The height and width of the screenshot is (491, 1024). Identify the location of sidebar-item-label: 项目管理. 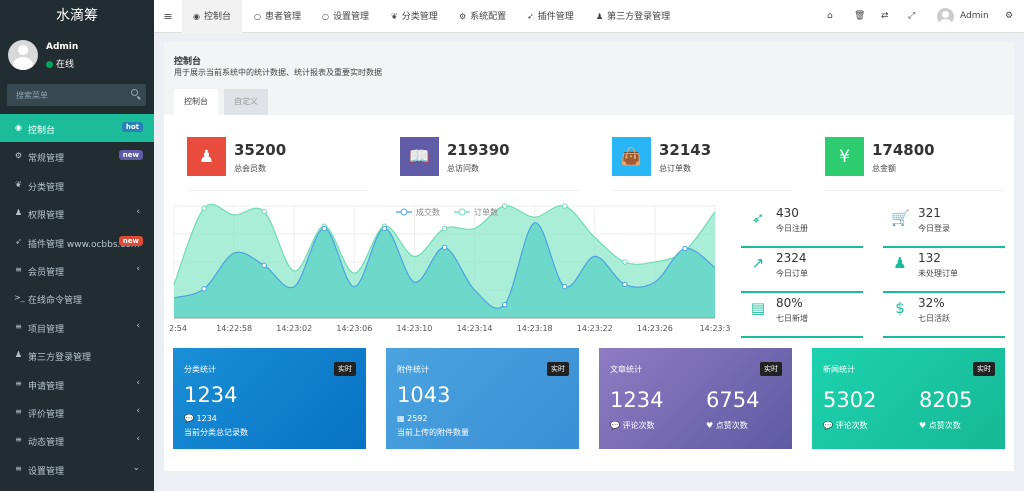
(46, 329).